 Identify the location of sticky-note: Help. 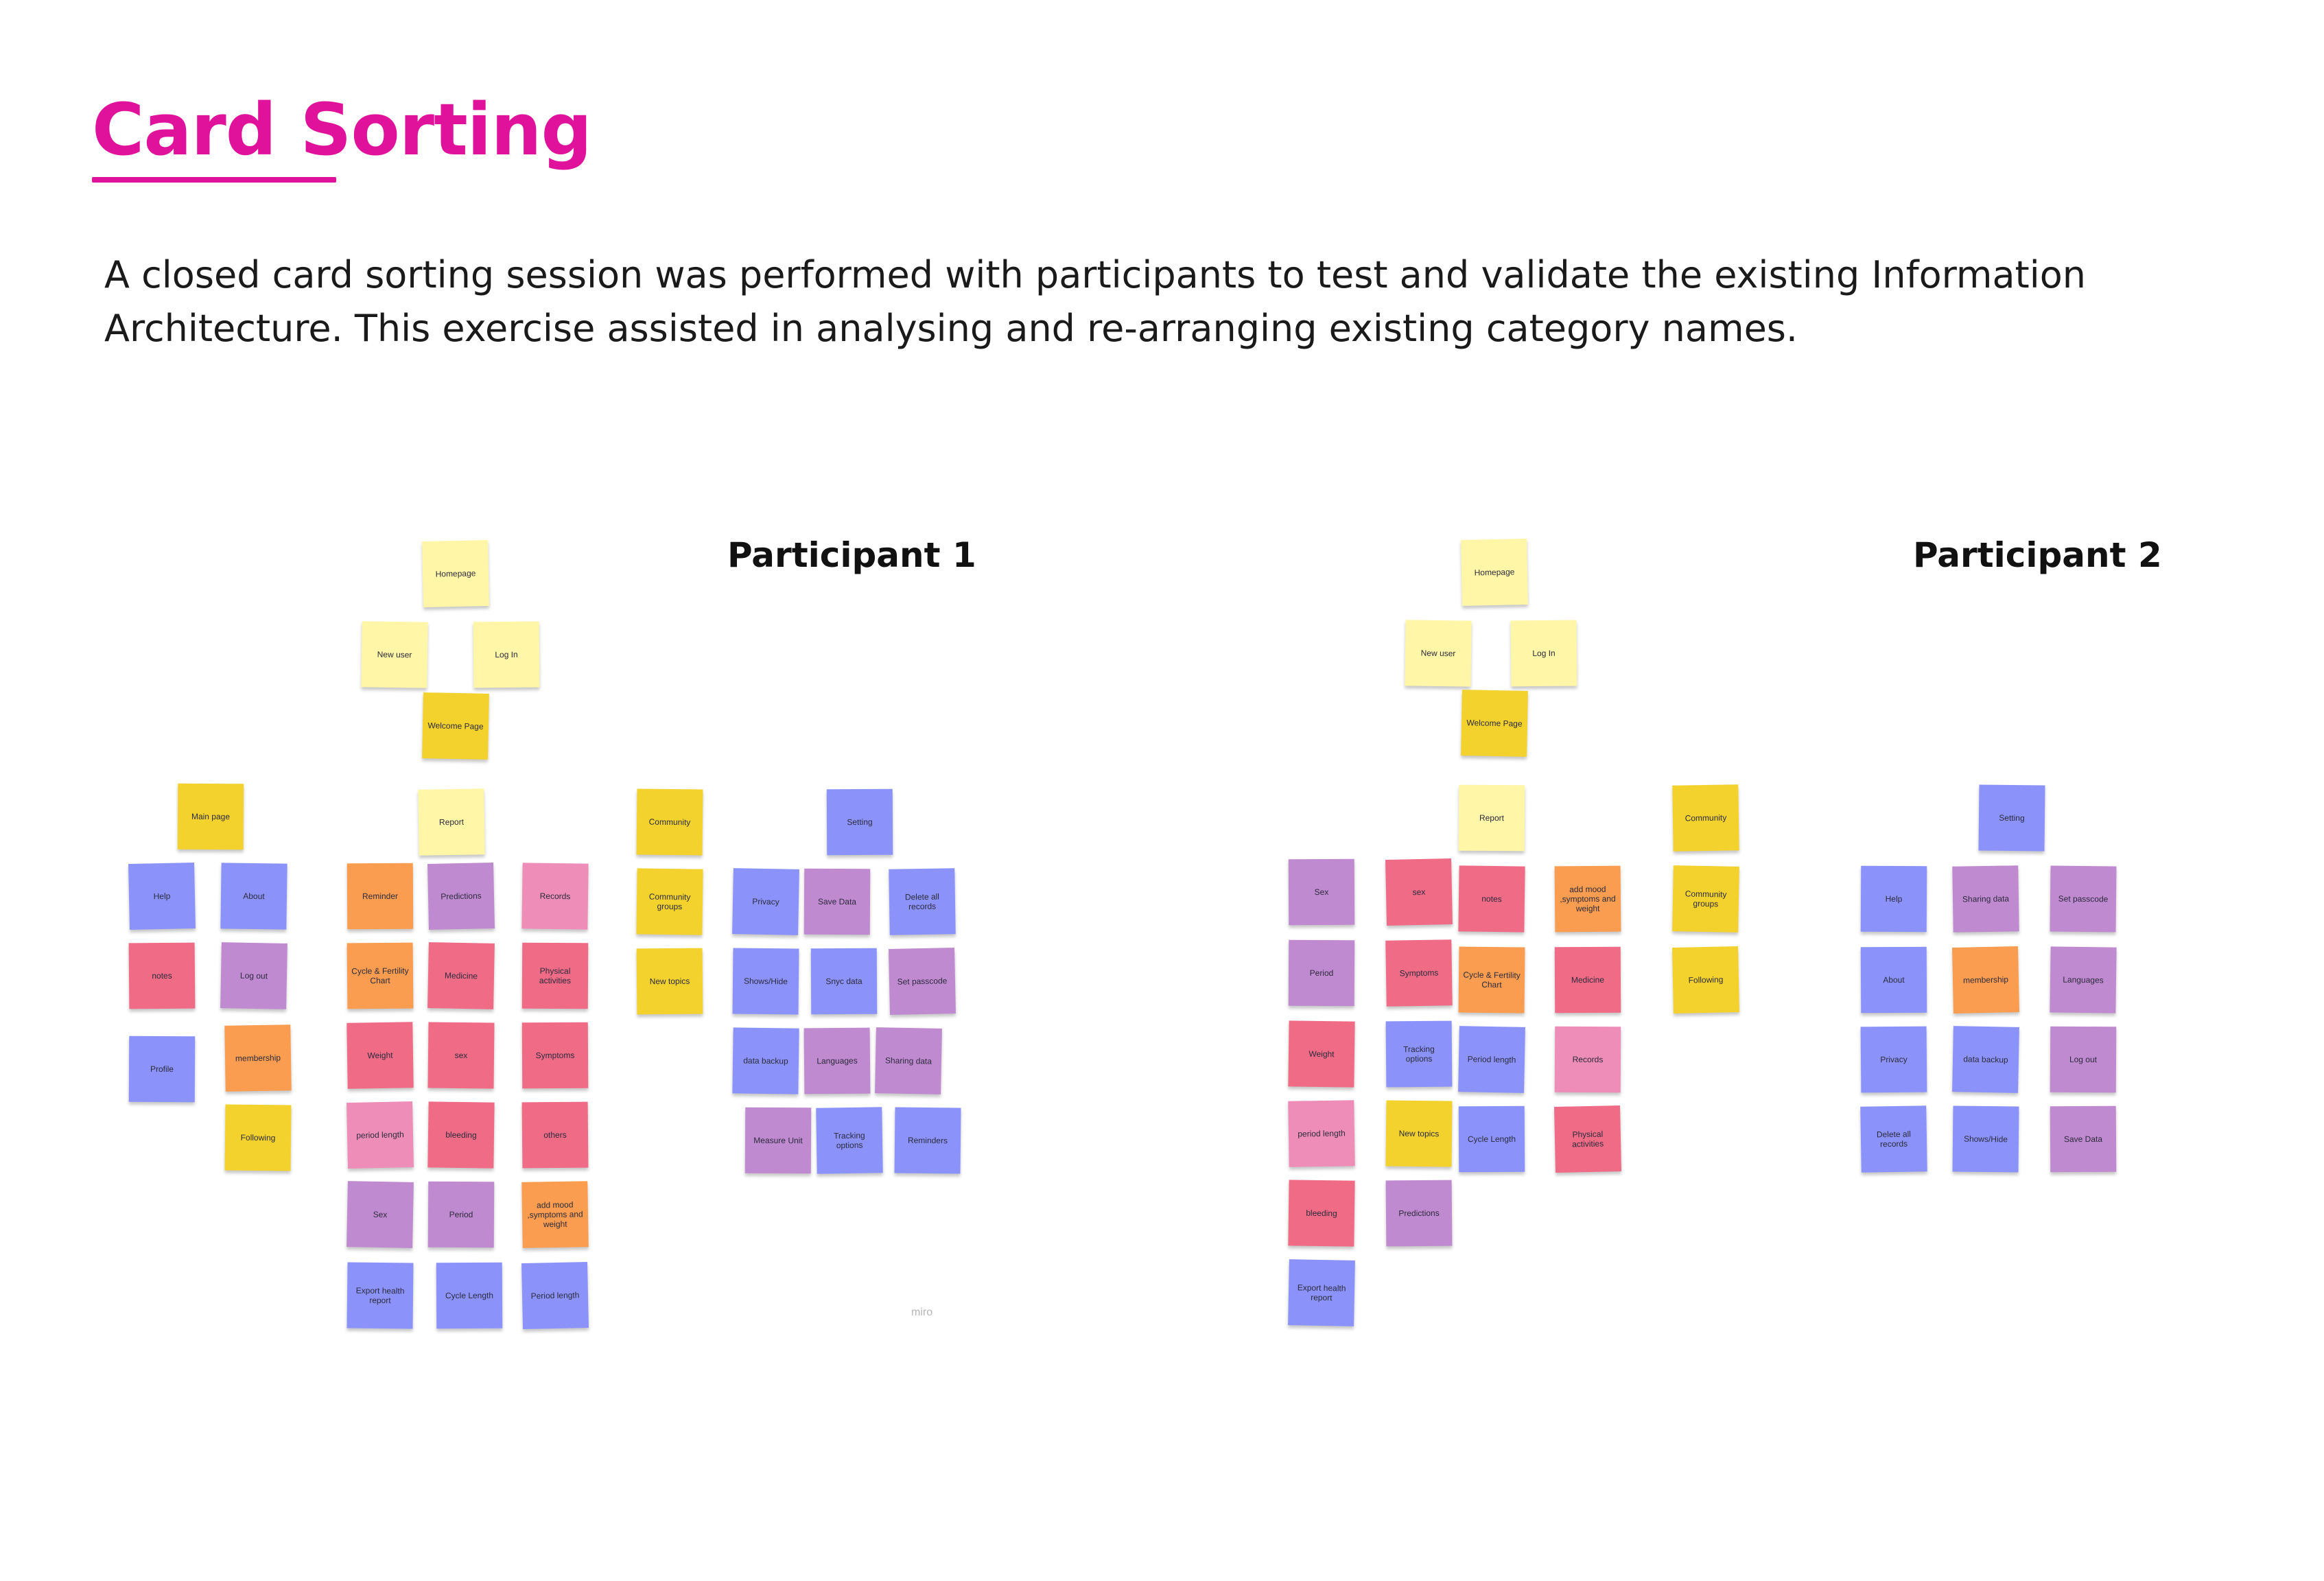
(1893, 899).